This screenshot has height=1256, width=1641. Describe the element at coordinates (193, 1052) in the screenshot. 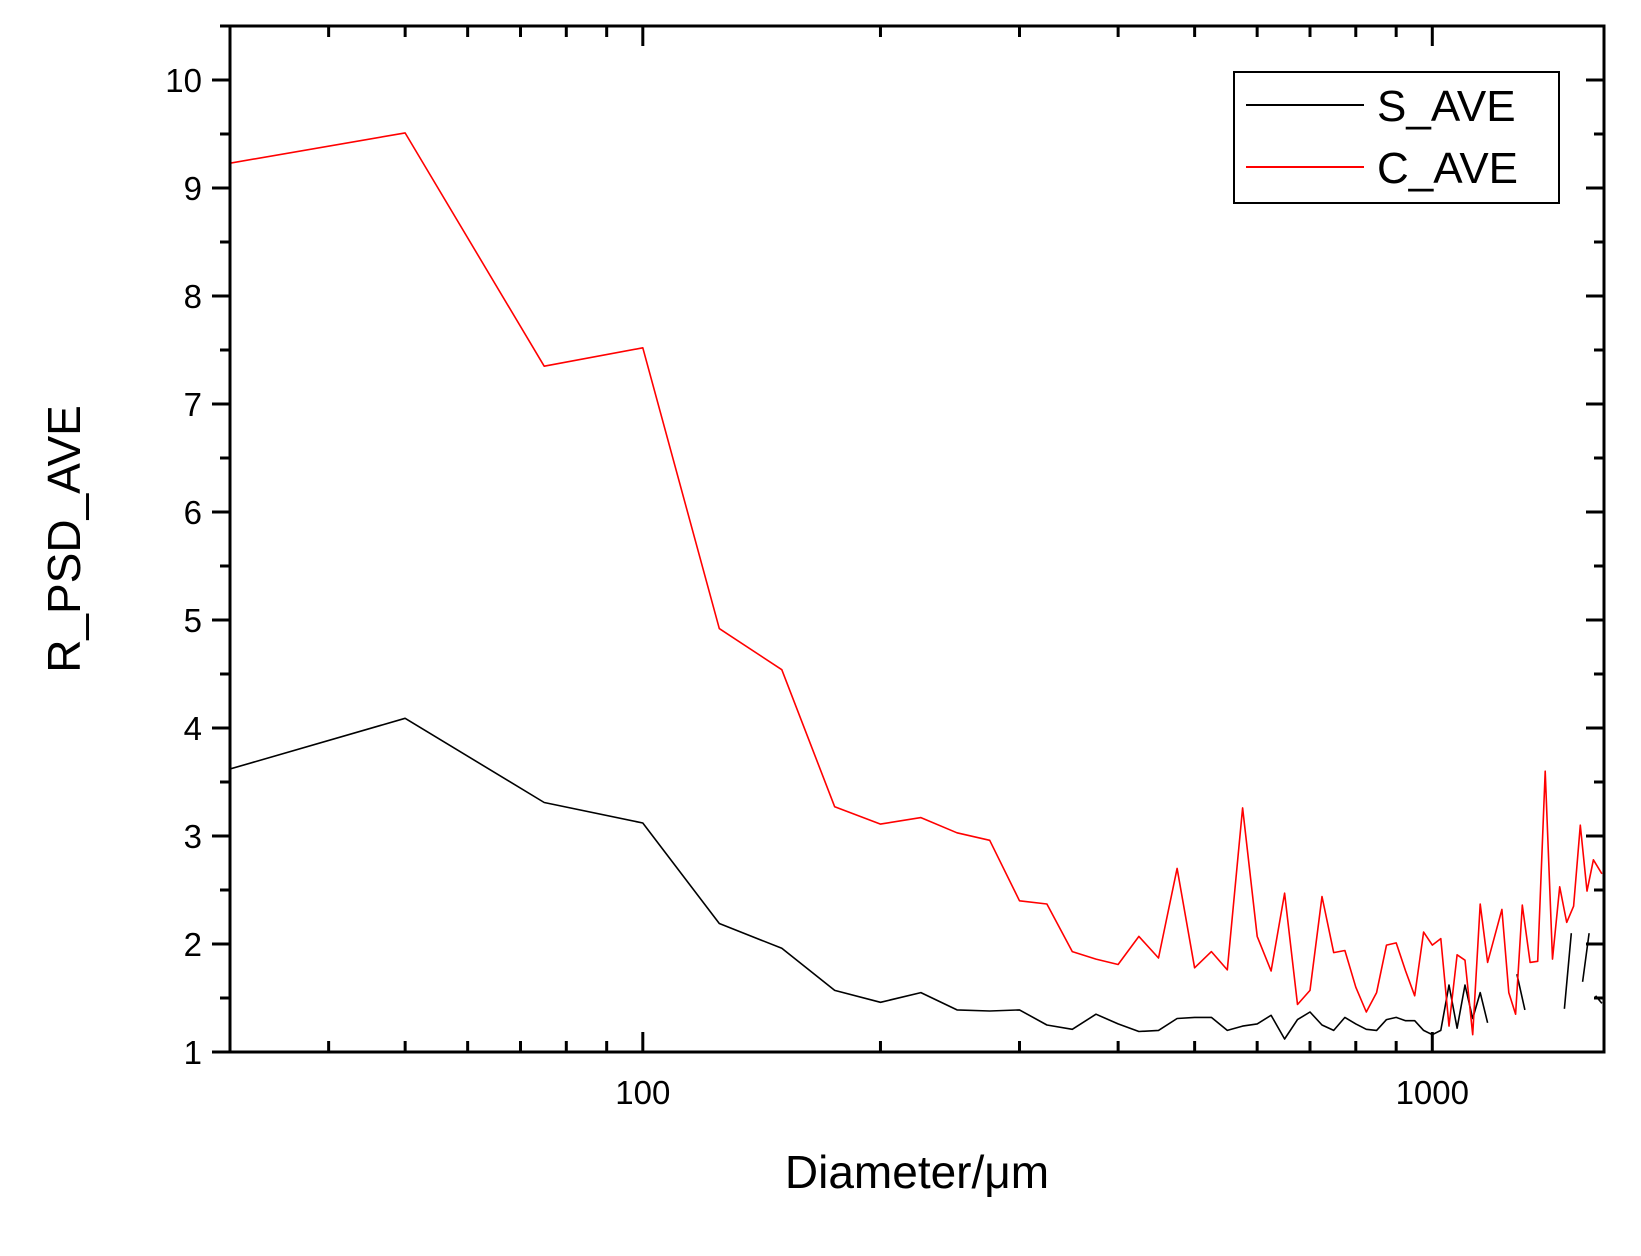

I see `y-tick-label: 1` at that location.